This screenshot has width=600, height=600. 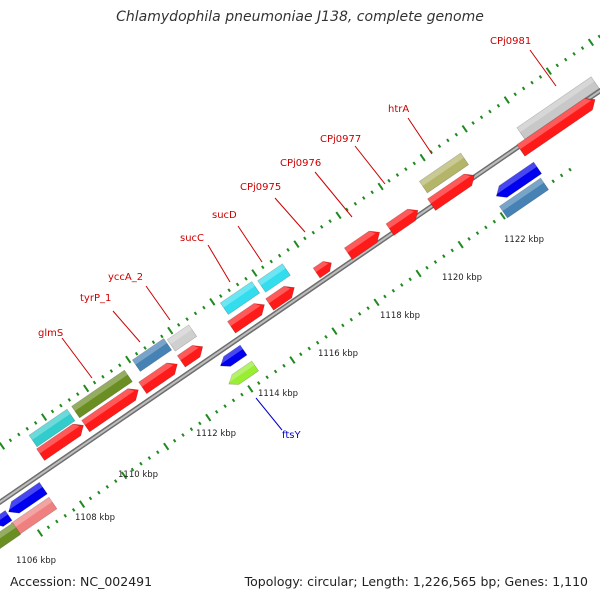 What do you see at coordinates (278, 394) in the screenshot?
I see `kbp-label: 1114 kbp` at bounding box center [278, 394].